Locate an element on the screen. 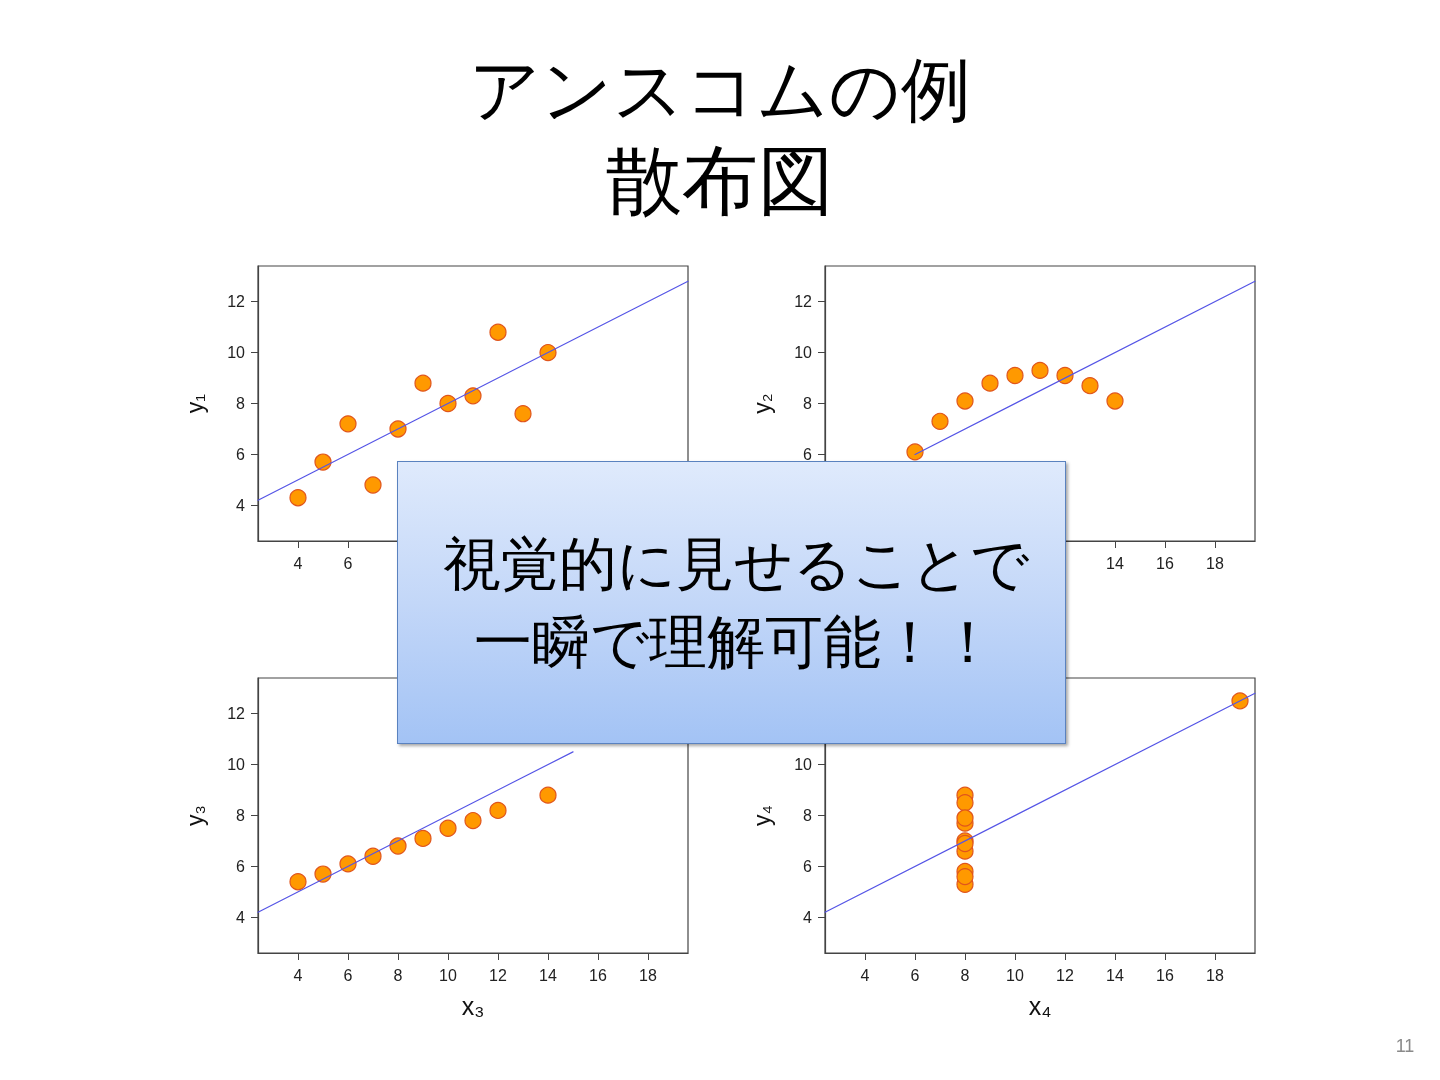 The image size is (1440, 1080). x-axis-title: x₃ is located at coordinates (473, 1005).